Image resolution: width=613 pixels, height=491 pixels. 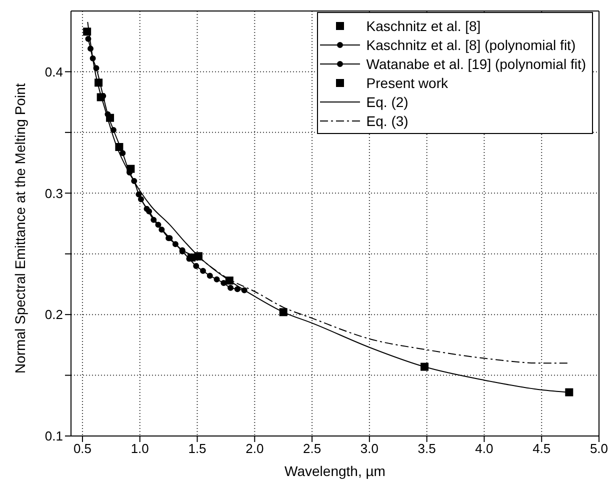 What do you see at coordinates (599, 448) in the screenshot?
I see `x-tick-label: 5.0` at bounding box center [599, 448].